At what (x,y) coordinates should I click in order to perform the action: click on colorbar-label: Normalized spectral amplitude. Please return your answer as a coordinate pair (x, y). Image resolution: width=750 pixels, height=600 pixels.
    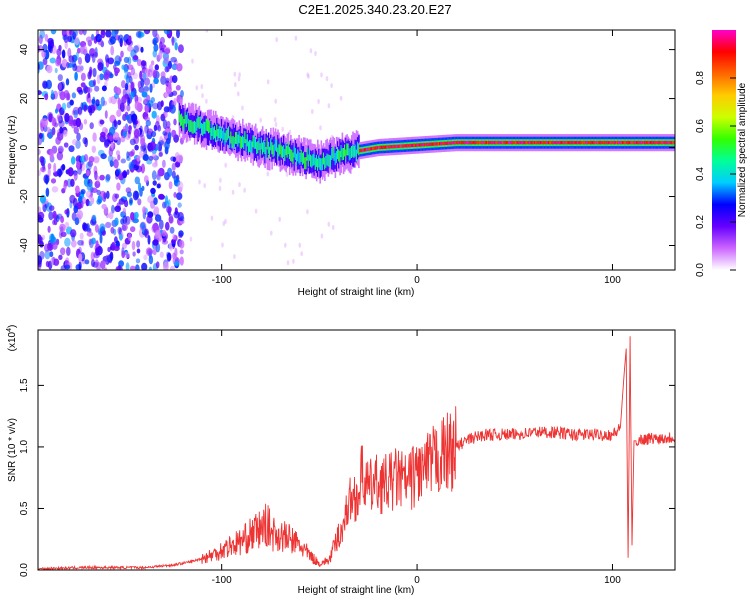
    Looking at the image, I should click on (742, 149).